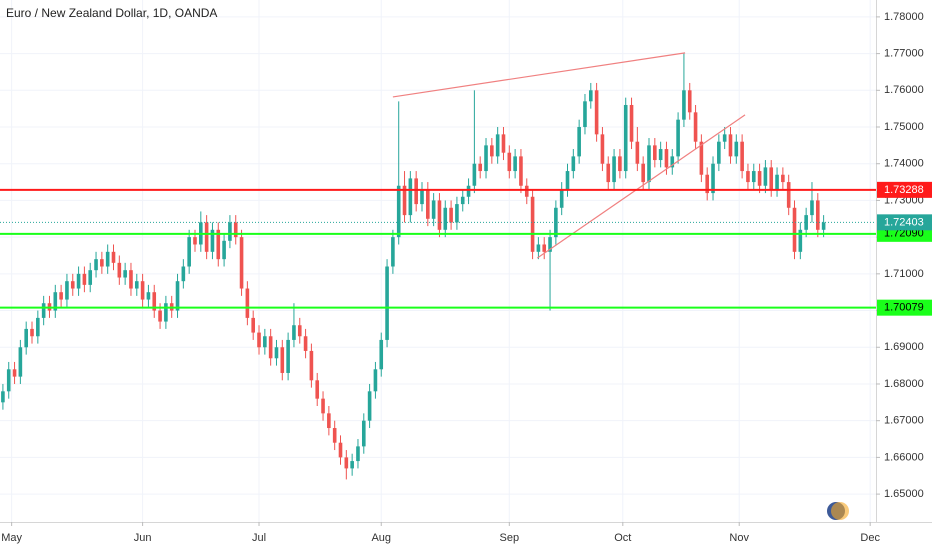  I want to click on x-tick-label: Oct, so click(622, 538).